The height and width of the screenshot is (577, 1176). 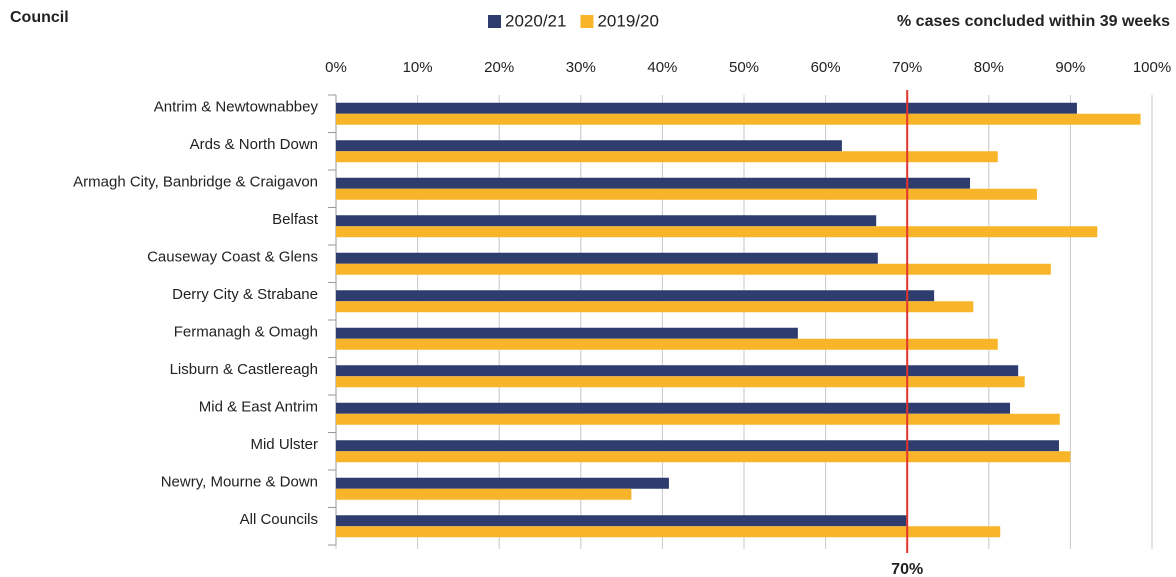 What do you see at coordinates (336, 67) in the screenshot?
I see `x-tick-label: 0%` at bounding box center [336, 67].